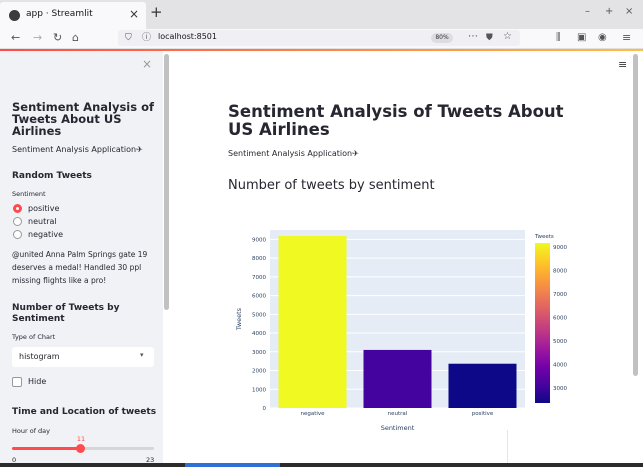  I want to click on y-tick-label: 7000, so click(259, 278).